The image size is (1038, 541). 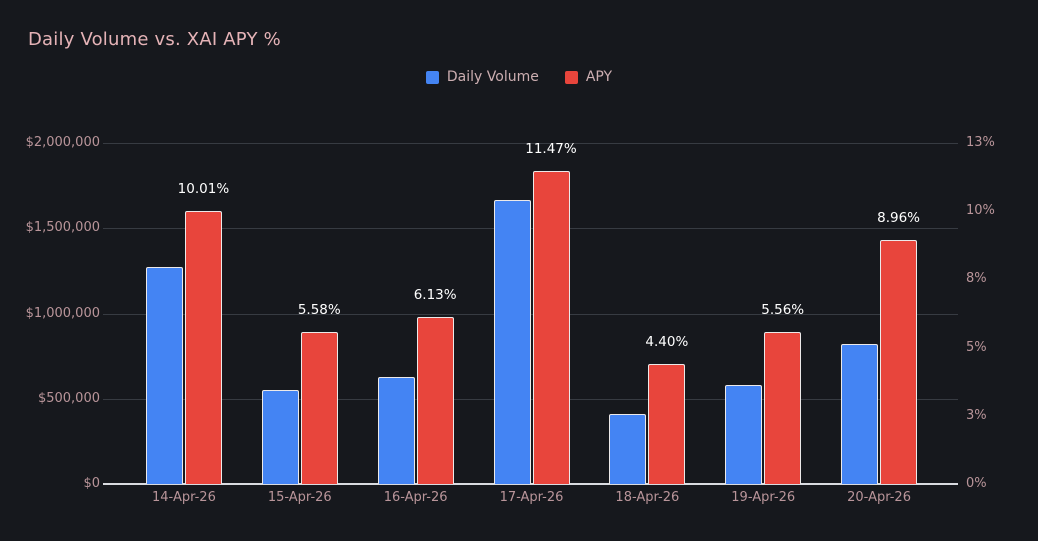 What do you see at coordinates (203, 188) in the screenshot?
I see `apy-value-label: 10.01%` at bounding box center [203, 188].